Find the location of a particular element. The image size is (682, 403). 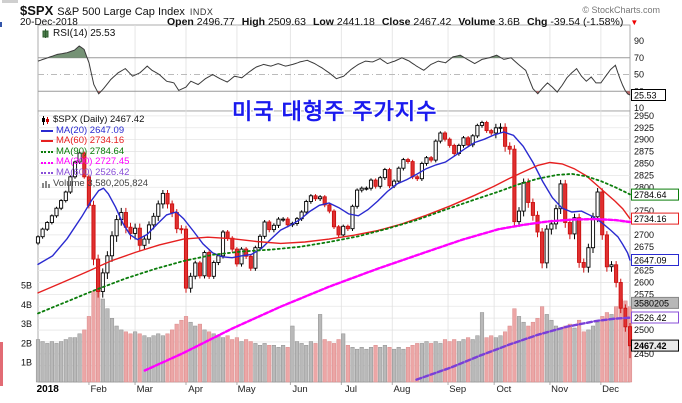

quote-change: Chg -39.54 (-1.58%) is located at coordinates (575, 22).